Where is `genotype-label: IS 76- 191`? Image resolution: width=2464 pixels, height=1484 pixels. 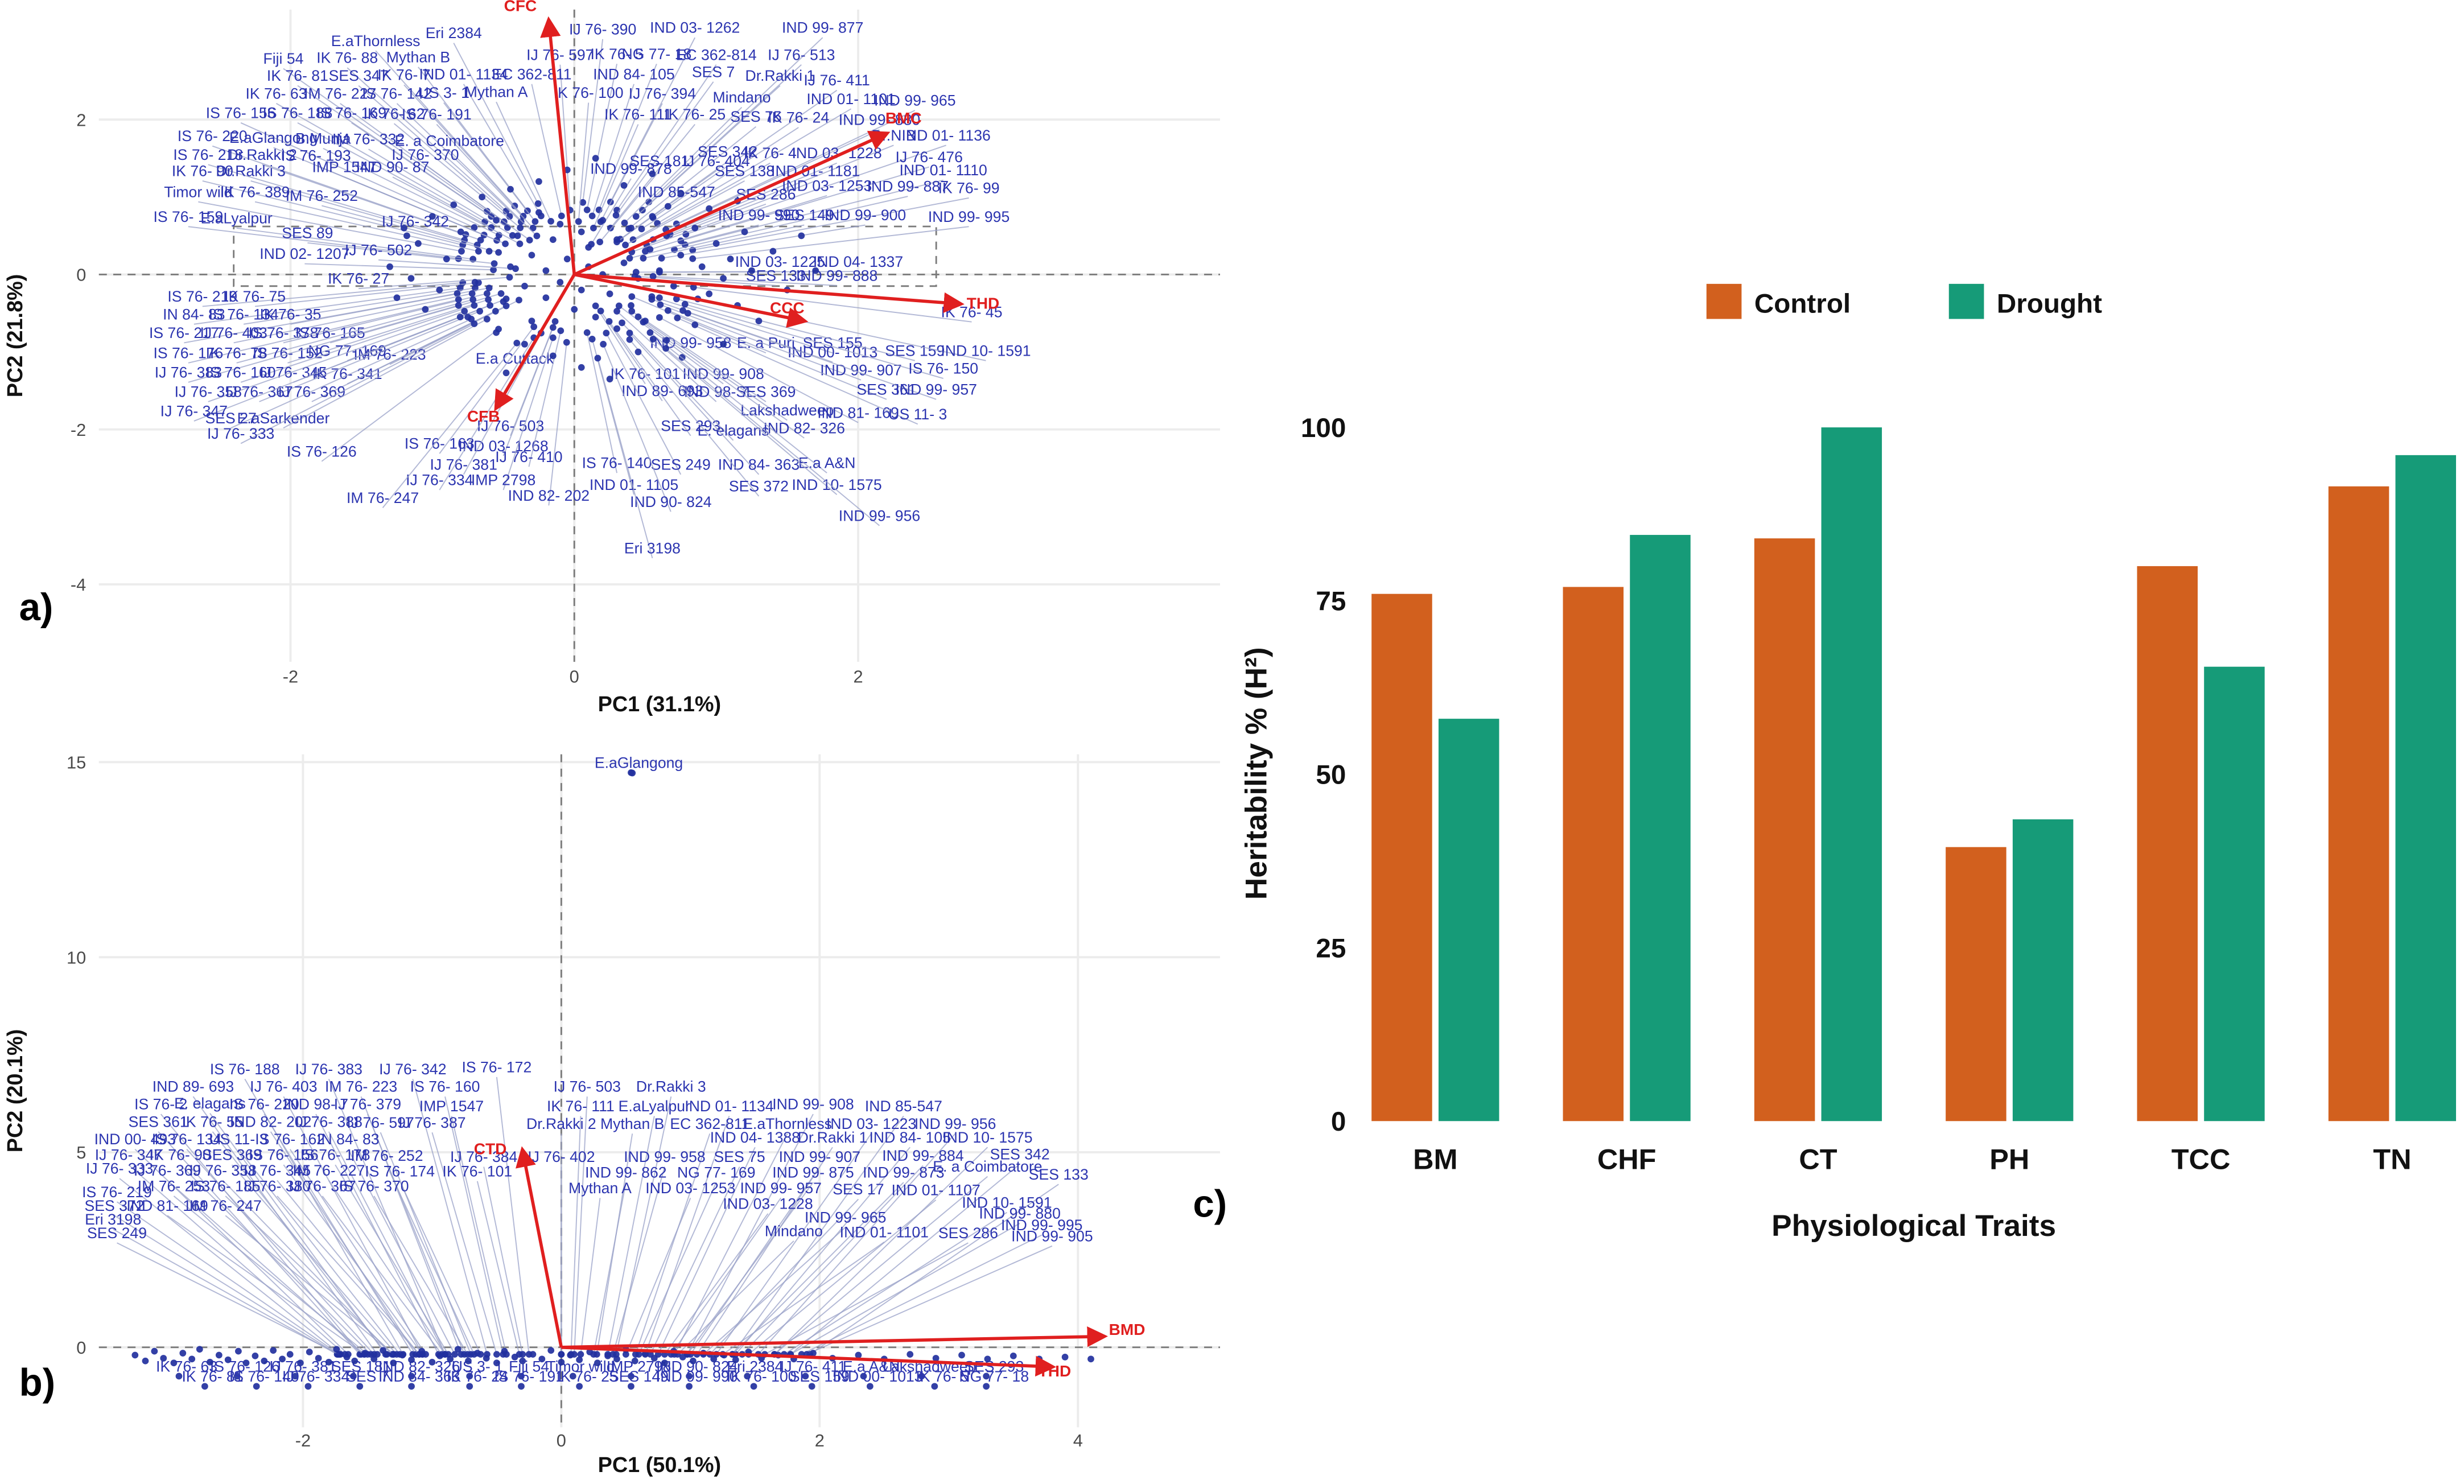
genotype-label: IS 76- 191 is located at coordinates (529, 1376).